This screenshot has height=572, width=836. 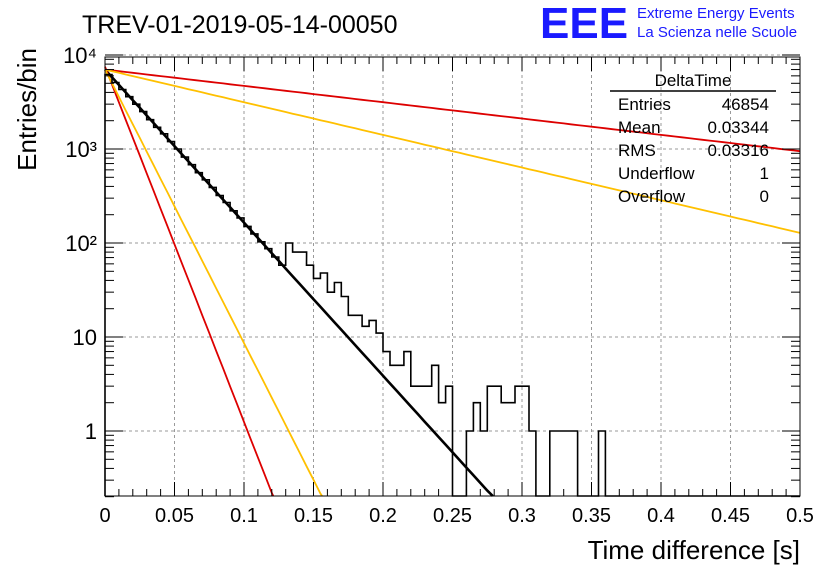 I want to click on y-tick-label: 10, so click(x=85, y=337).